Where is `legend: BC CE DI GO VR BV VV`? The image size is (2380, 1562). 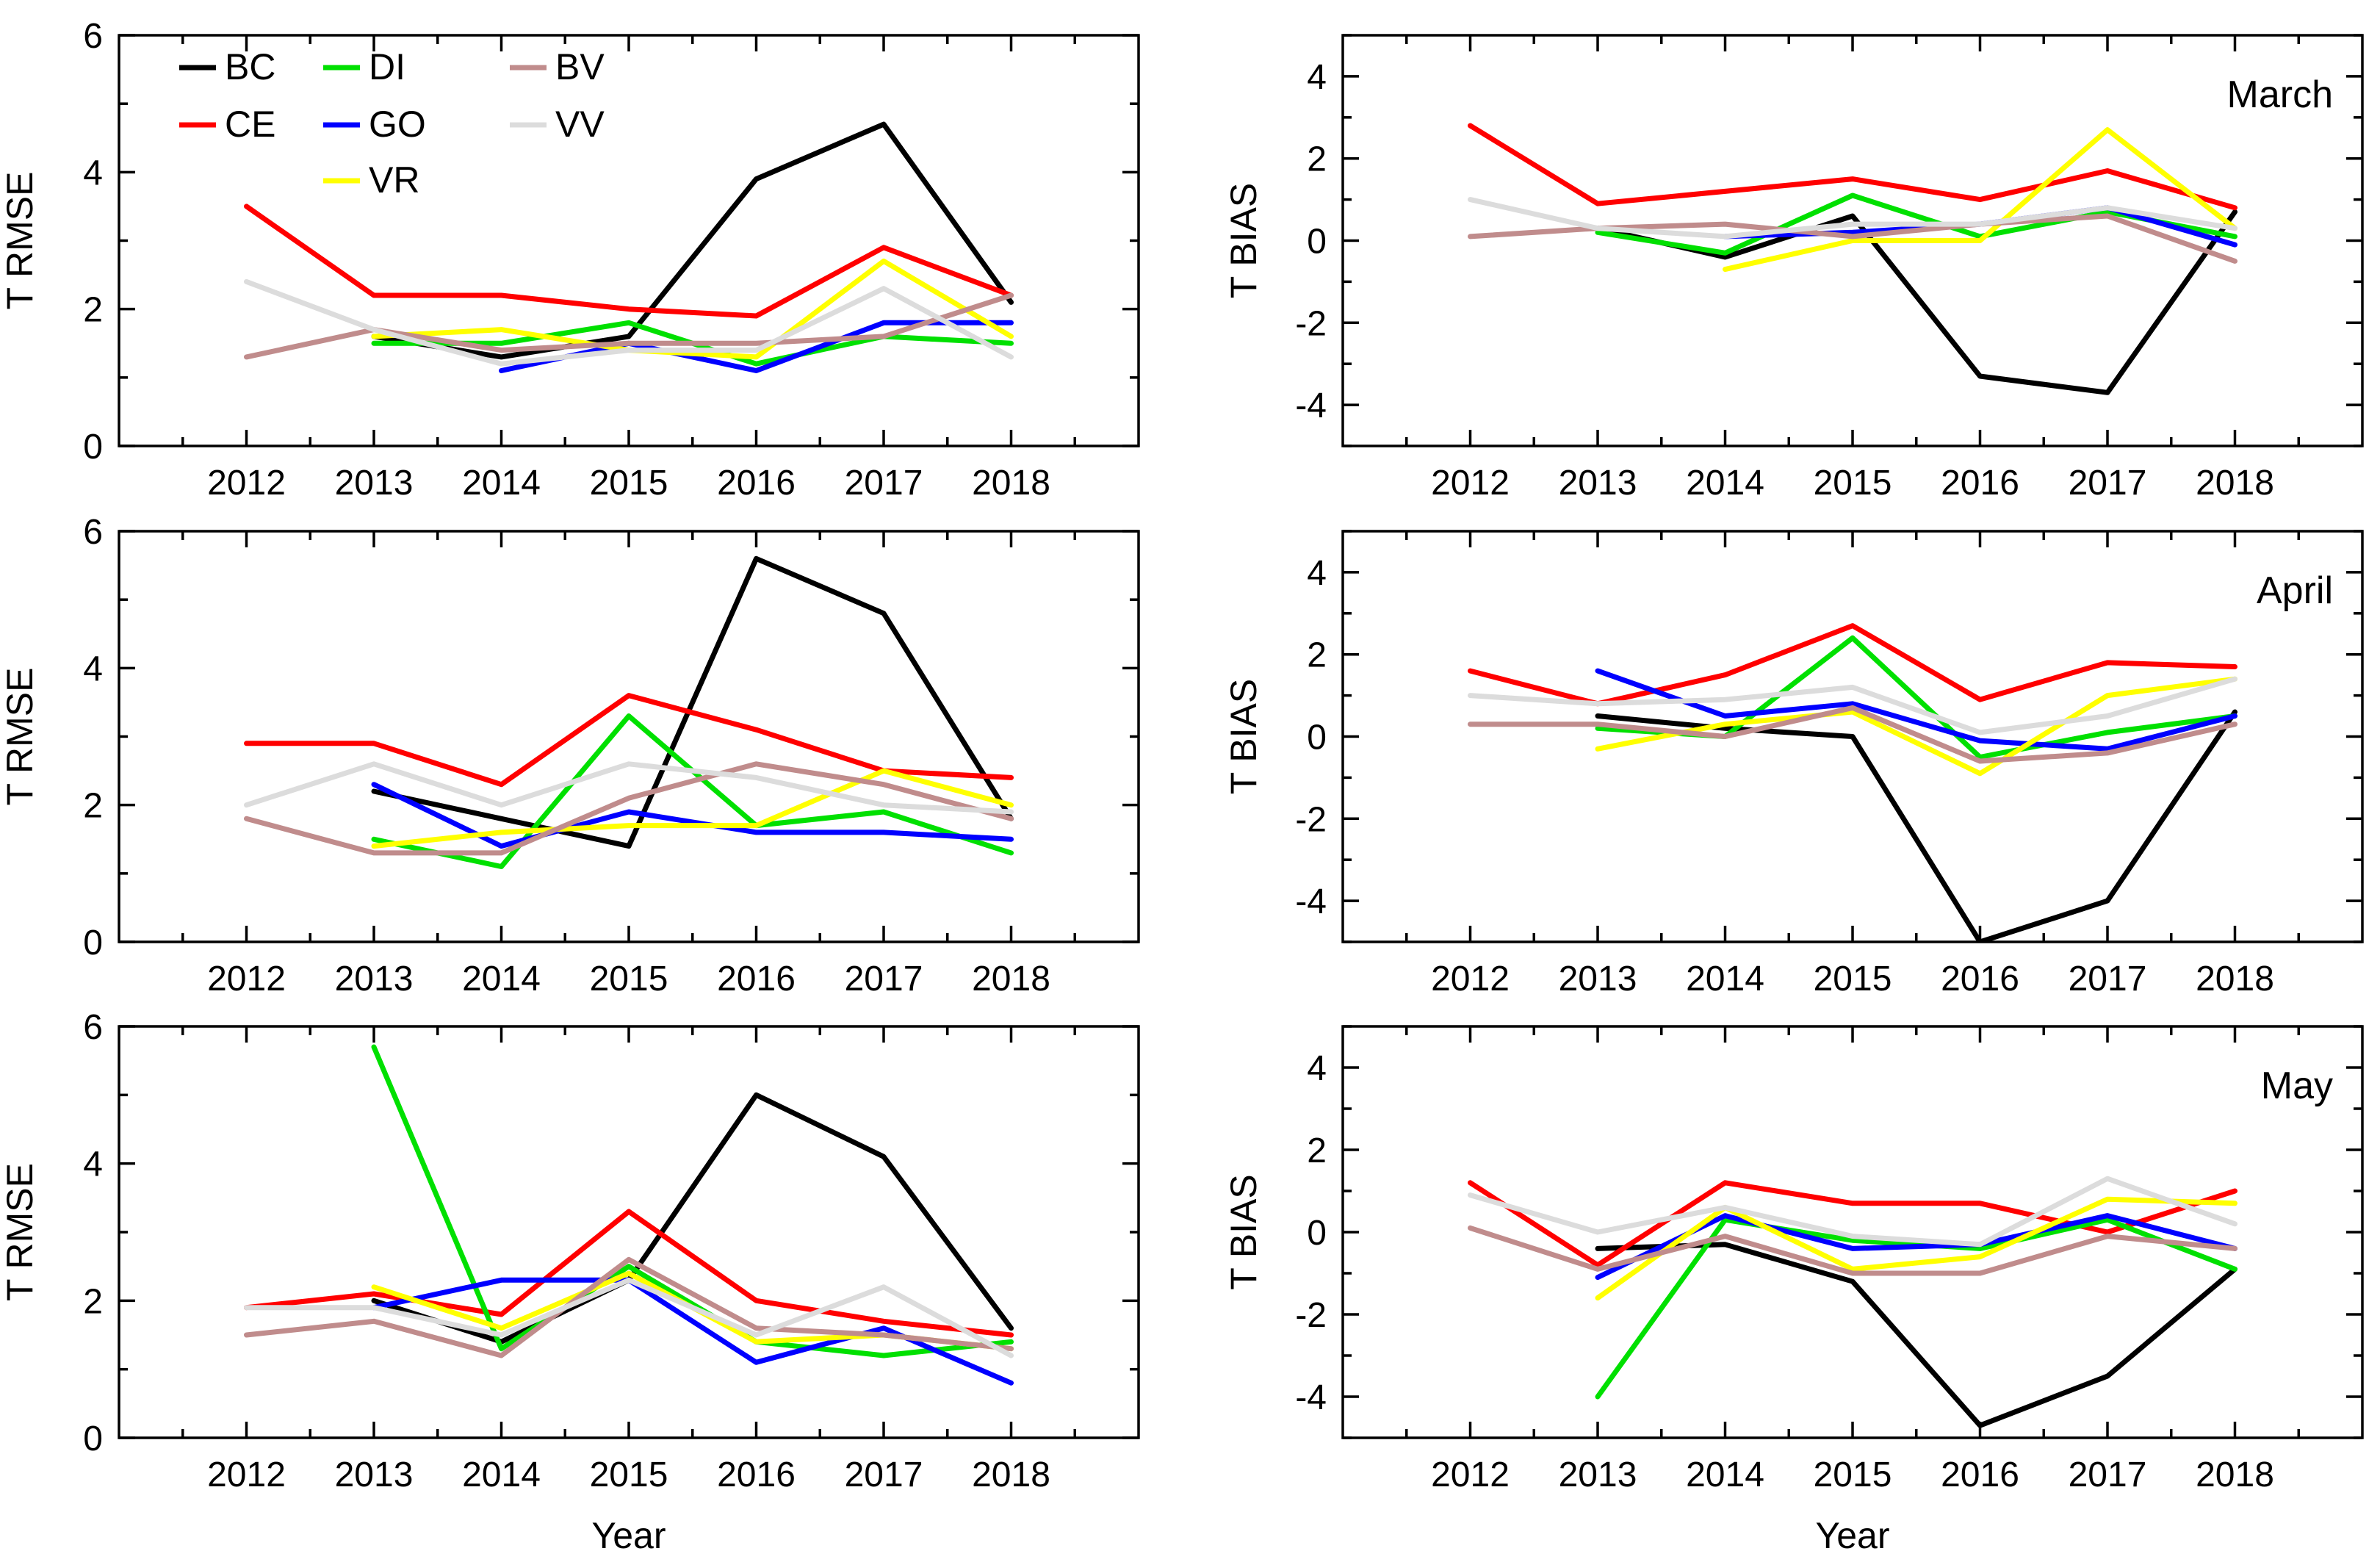
legend: BC CE DI GO VR BV VV is located at coordinates (392, 124).